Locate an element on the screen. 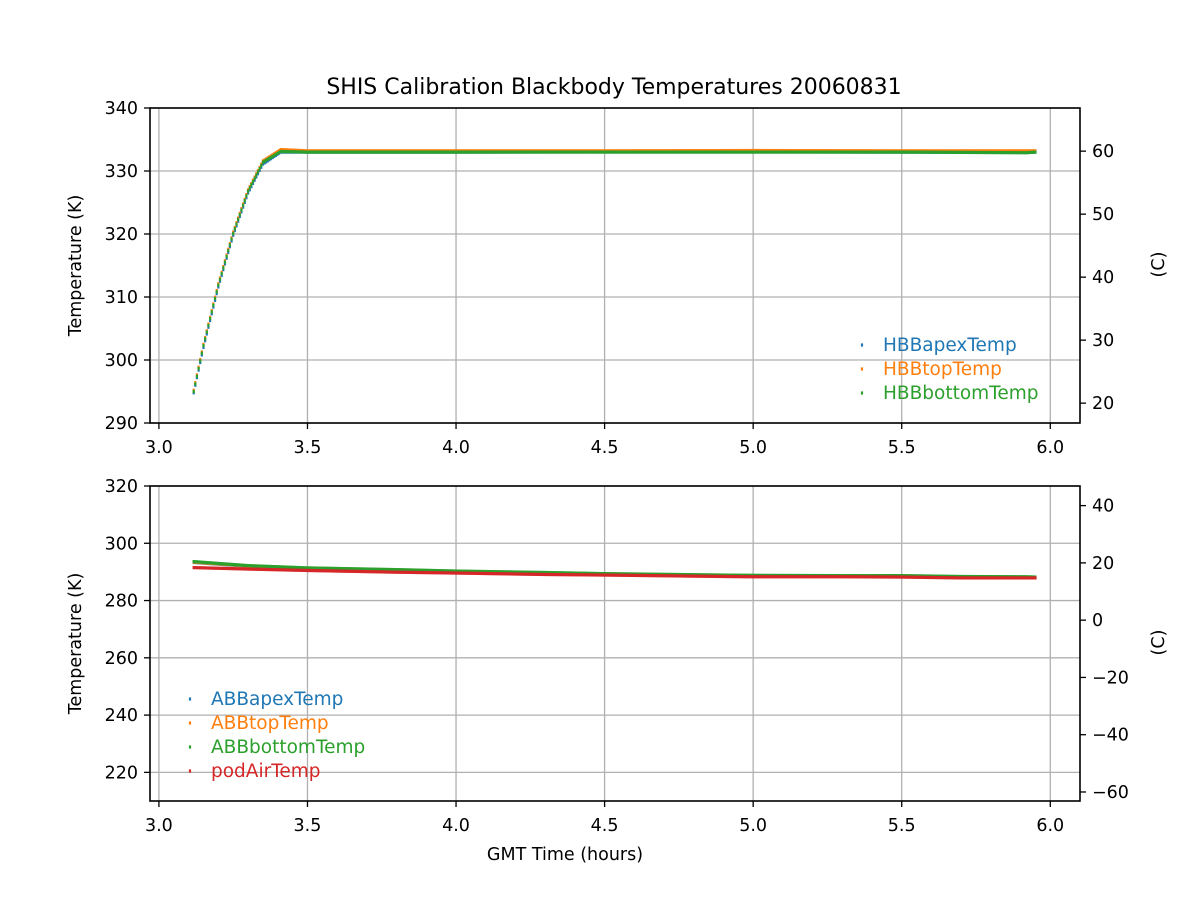 This screenshot has height=900, width=1200. legend-label: HBBtopTemp is located at coordinates (942, 369).